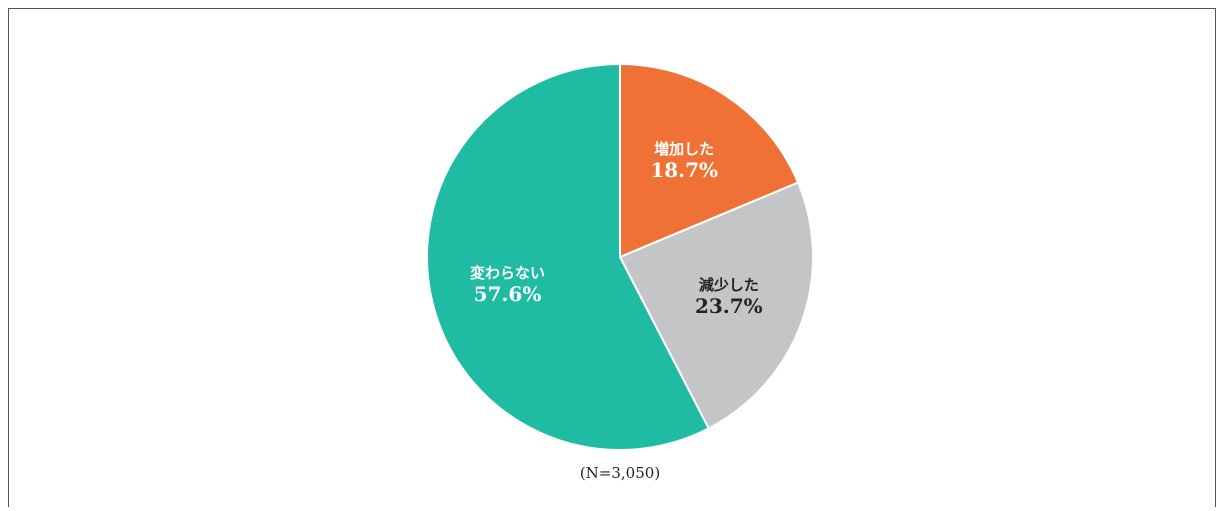 This screenshot has width=1223, height=511. What do you see at coordinates (729, 285) in the screenshot?
I see `slice-label: 減少した` at bounding box center [729, 285].